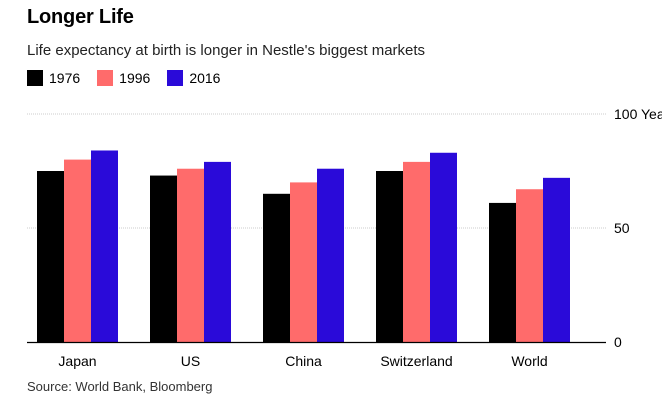 The height and width of the screenshot is (406, 662). I want to click on bar-us-2016, so click(217, 251).